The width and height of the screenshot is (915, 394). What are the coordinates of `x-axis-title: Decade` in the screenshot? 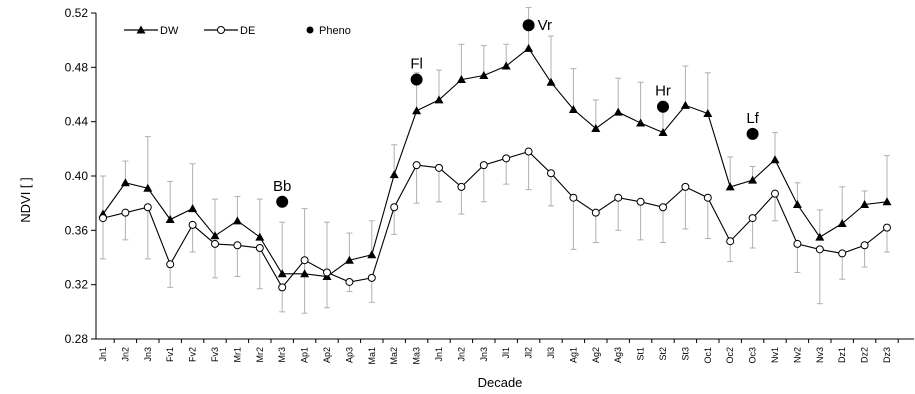 It's located at (500, 382).